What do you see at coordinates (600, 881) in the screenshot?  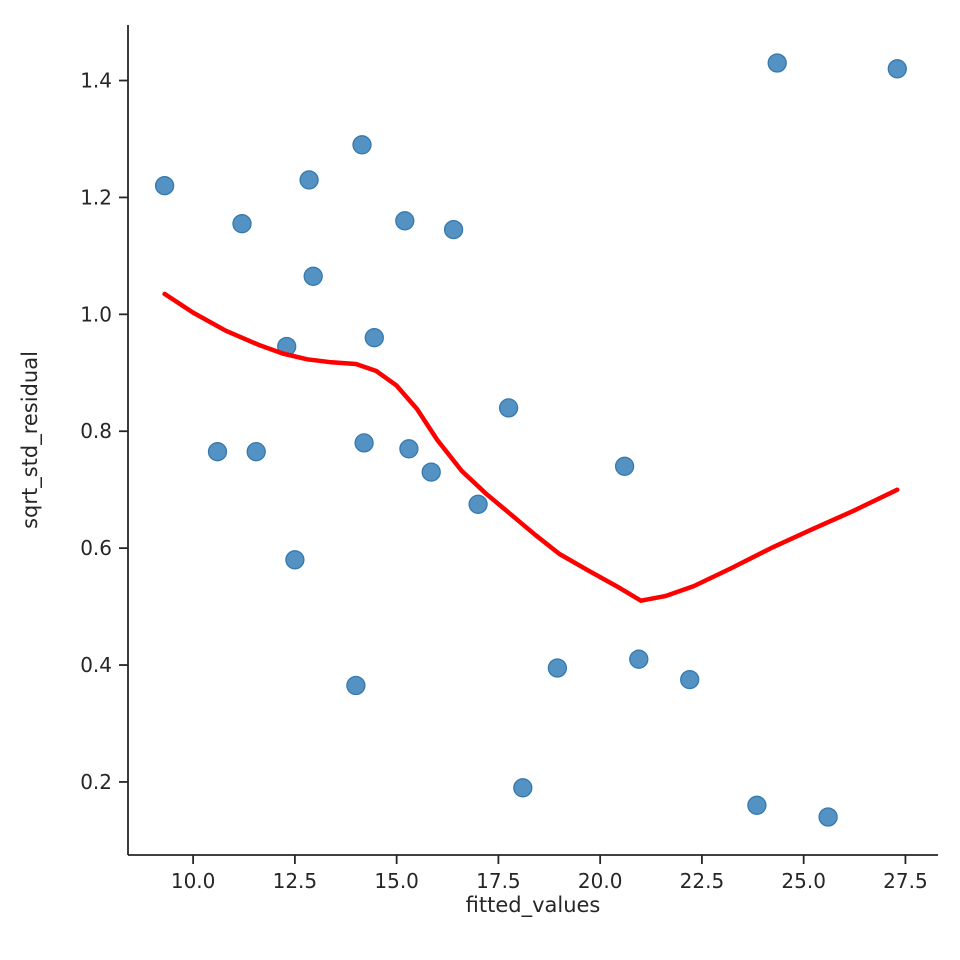 I see `x-tick-label: 20.0` at bounding box center [600, 881].